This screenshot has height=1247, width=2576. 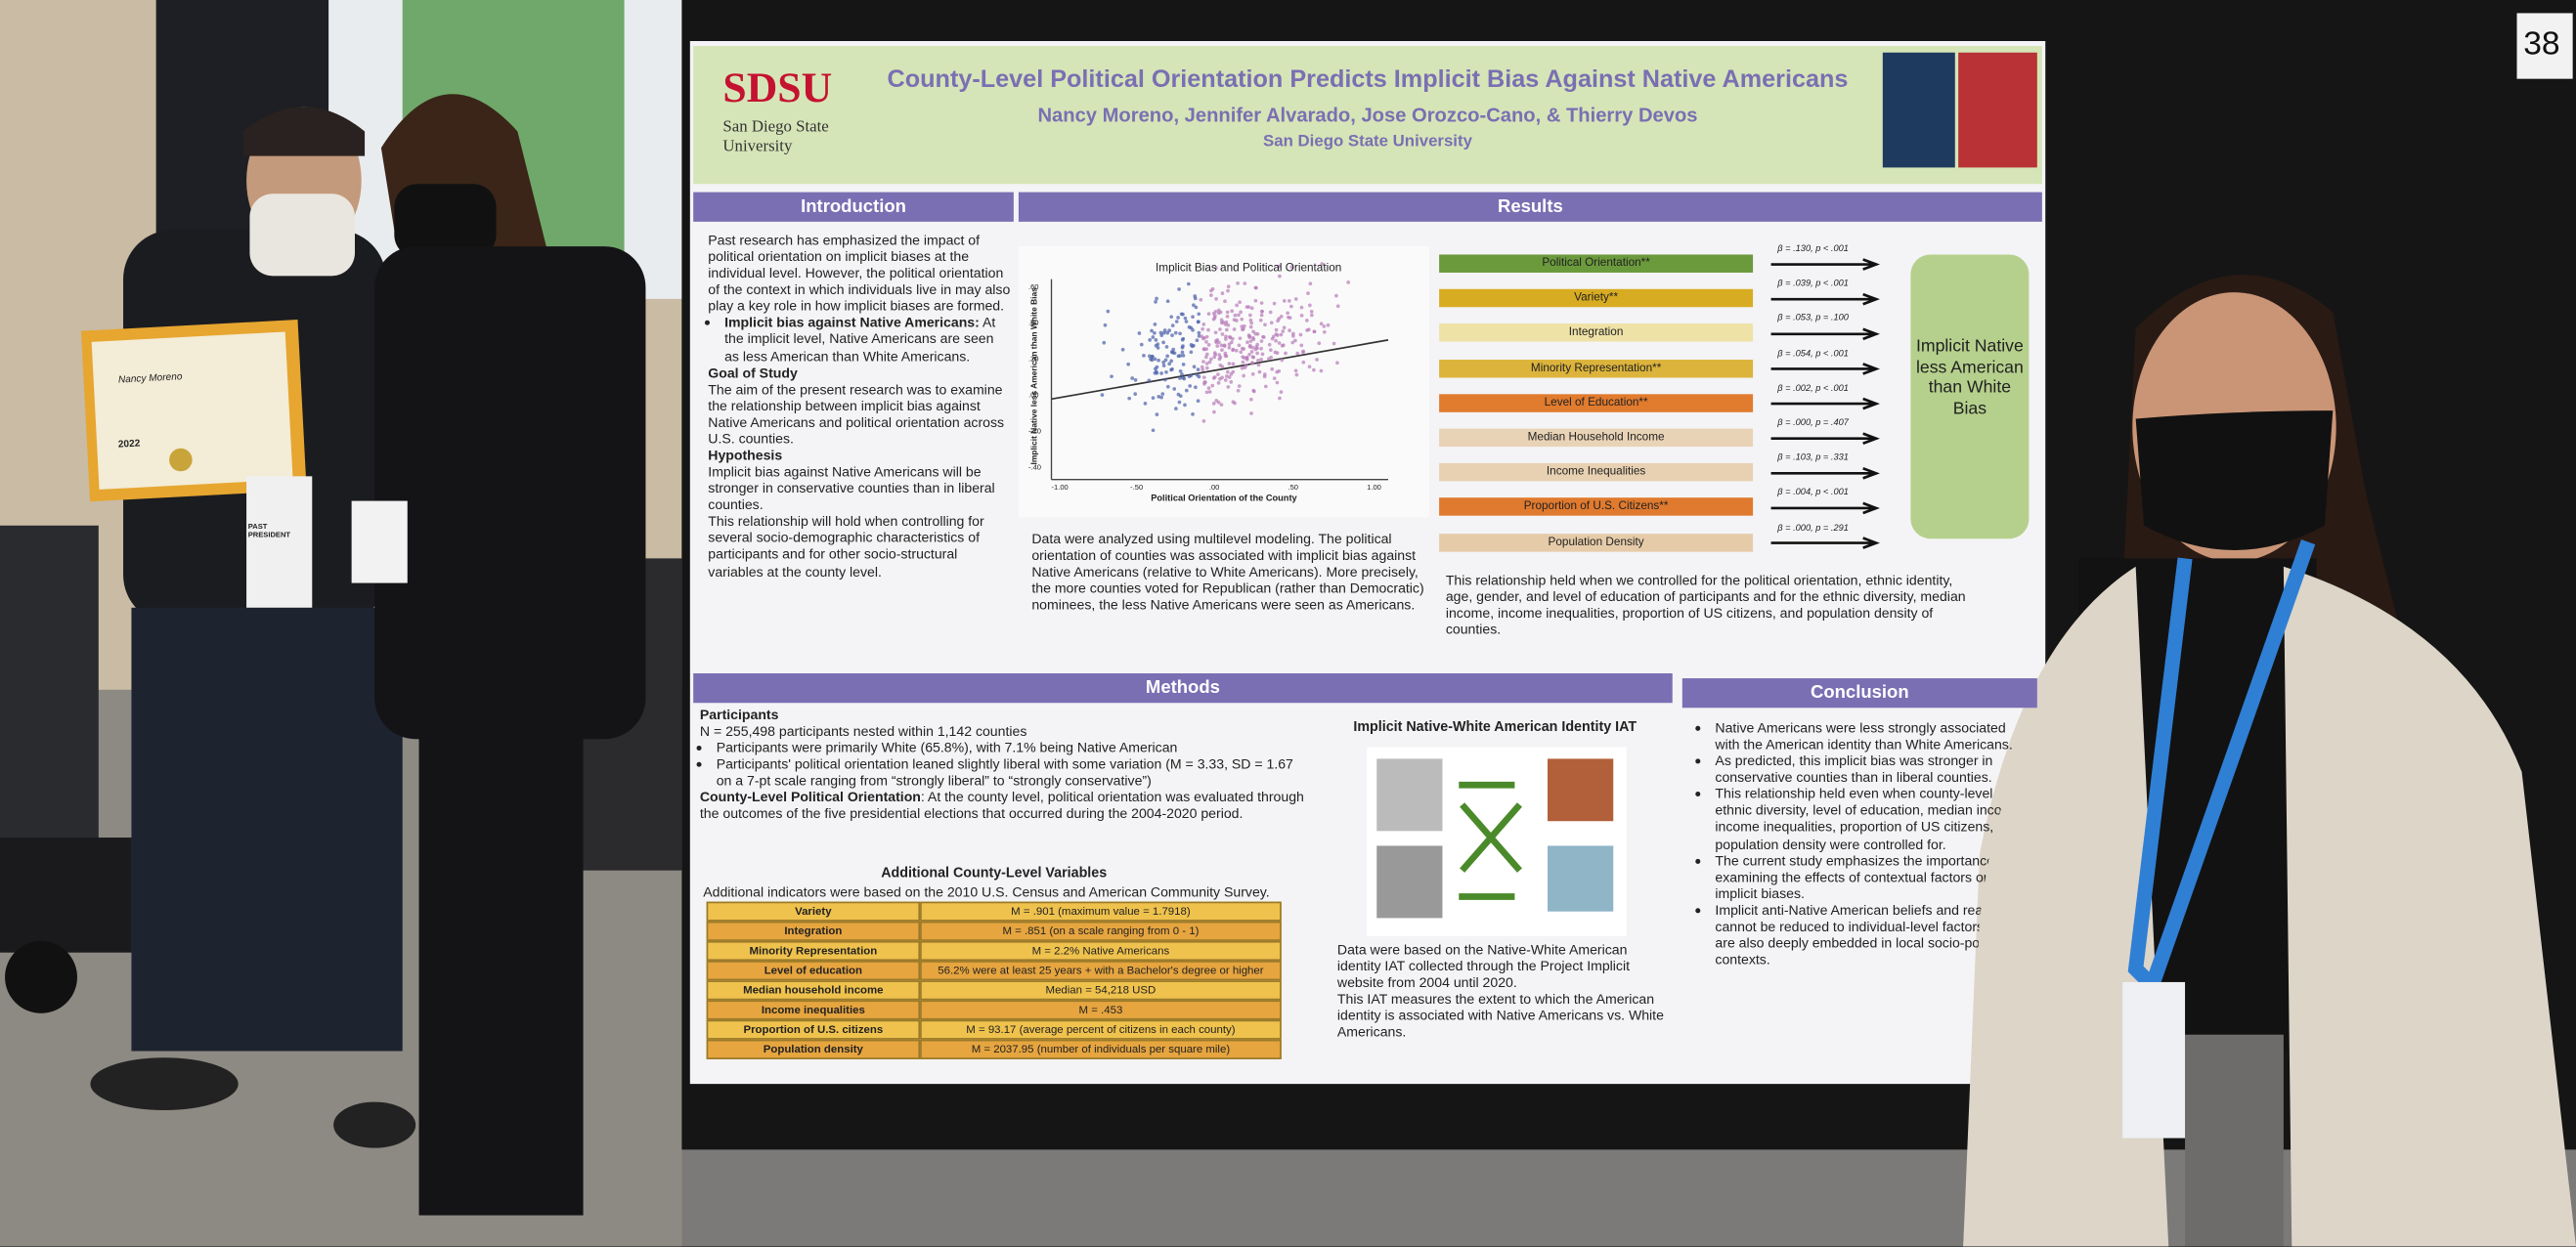 I want to click on man-shoe, so click(x=164, y=1084).